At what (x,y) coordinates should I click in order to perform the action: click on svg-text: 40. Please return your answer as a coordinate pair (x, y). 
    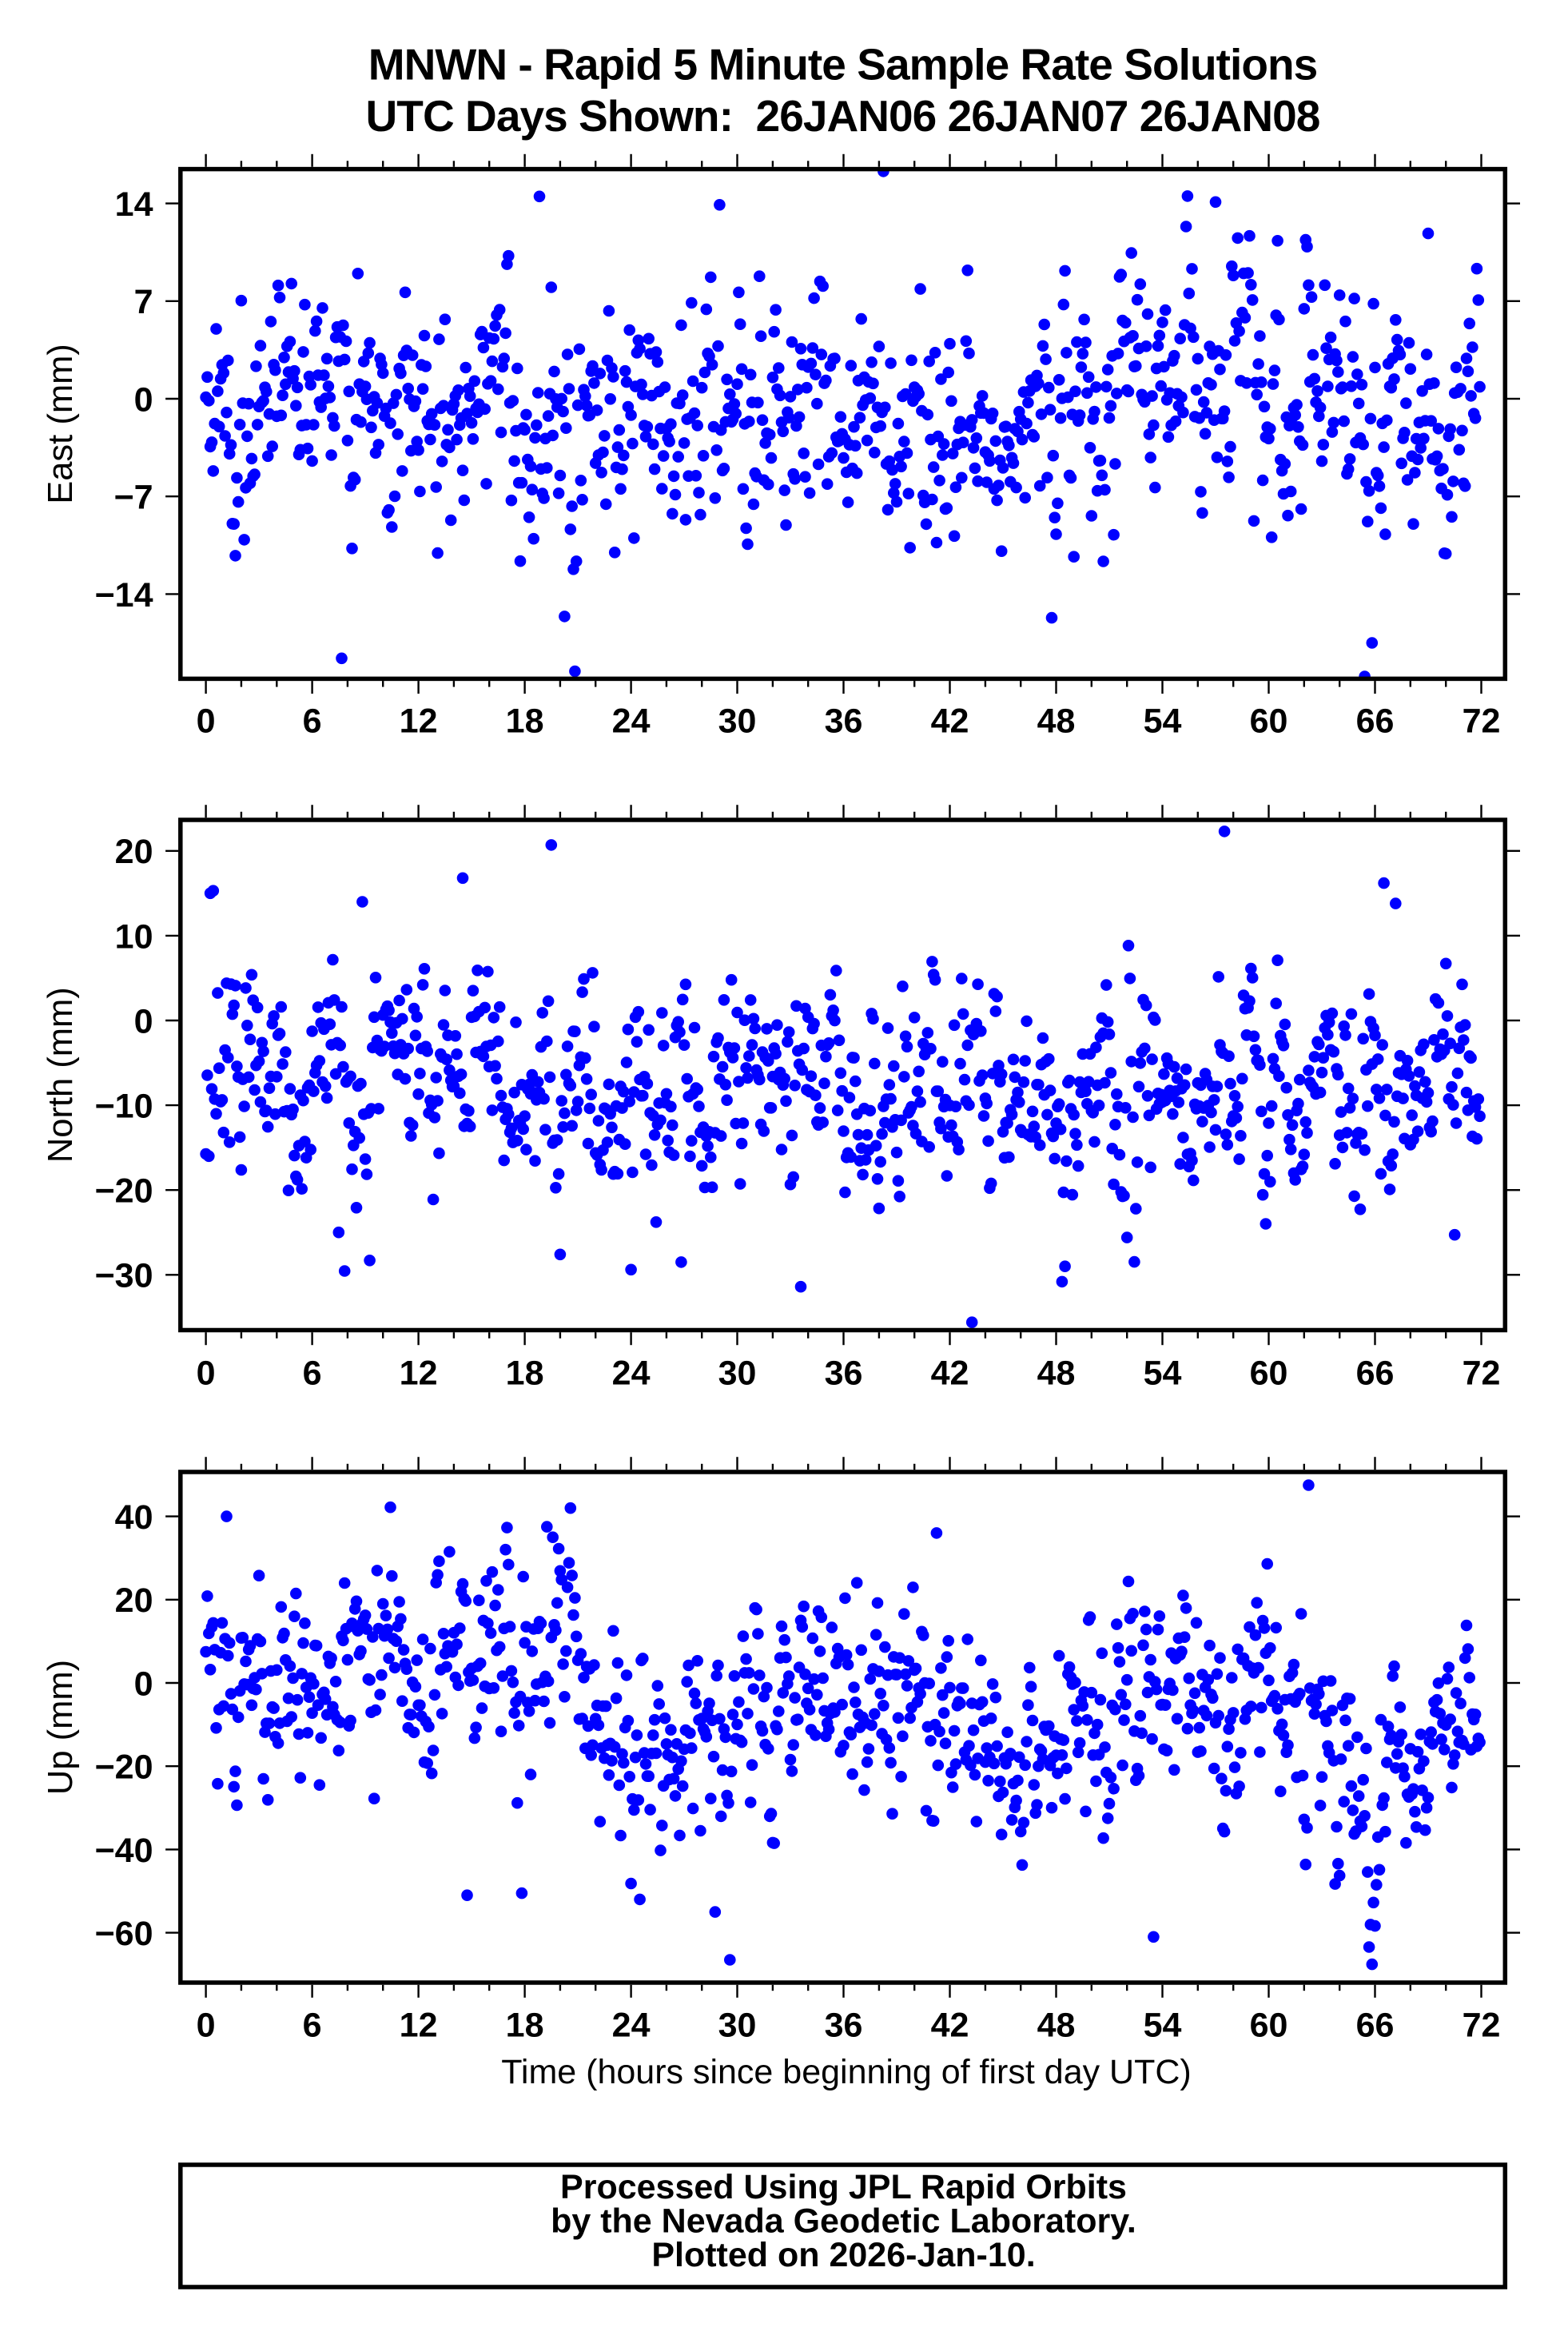
    Looking at the image, I should click on (134, 1517).